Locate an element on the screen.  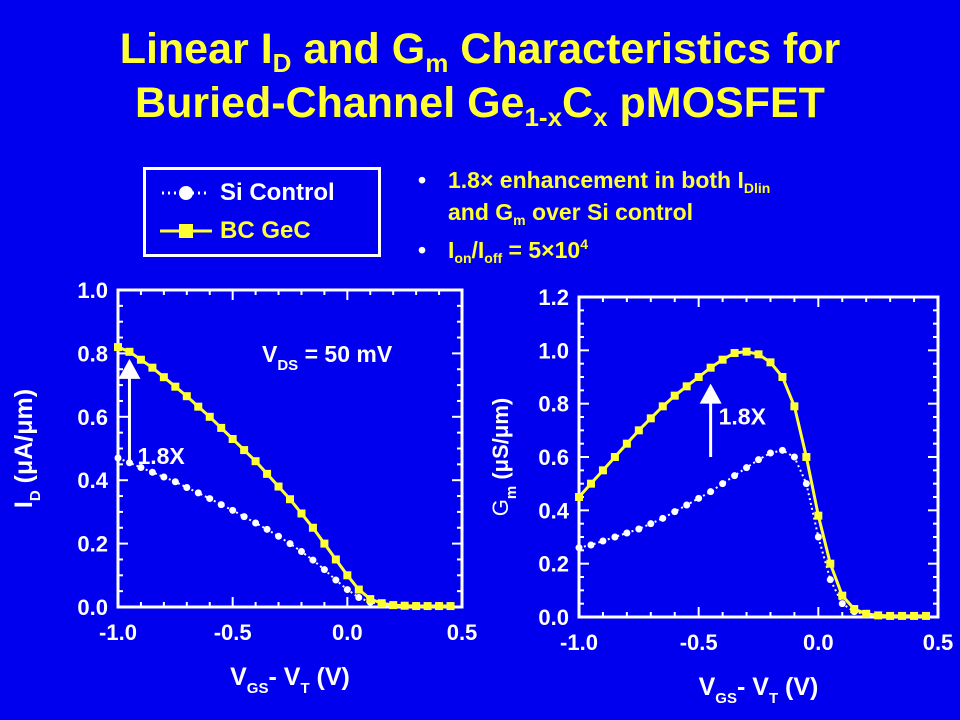
legend-item-bc: BC GeC is located at coordinates (268, 231).